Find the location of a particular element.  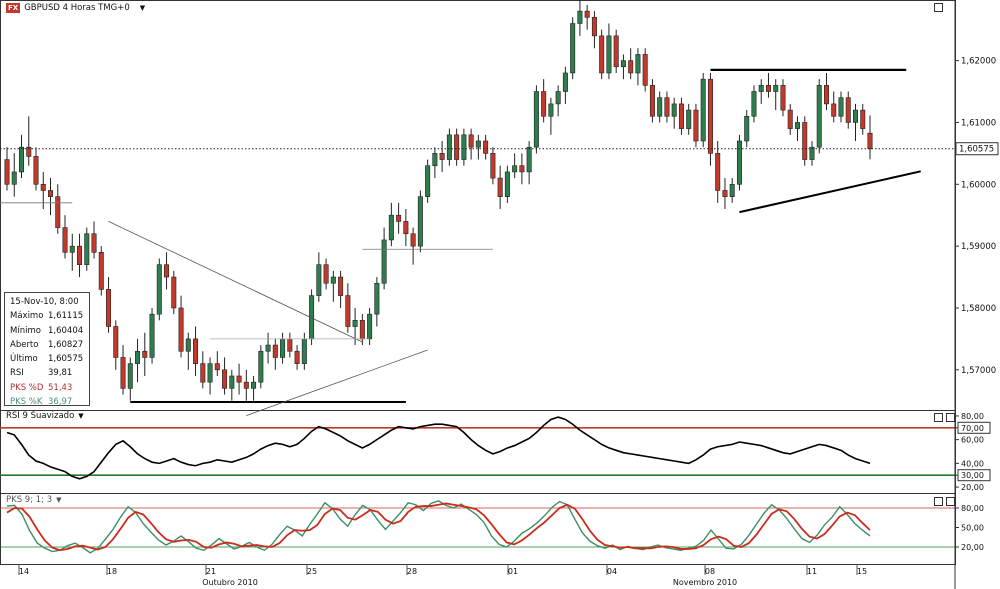

info-label: Máximo is located at coordinates (27, 316).